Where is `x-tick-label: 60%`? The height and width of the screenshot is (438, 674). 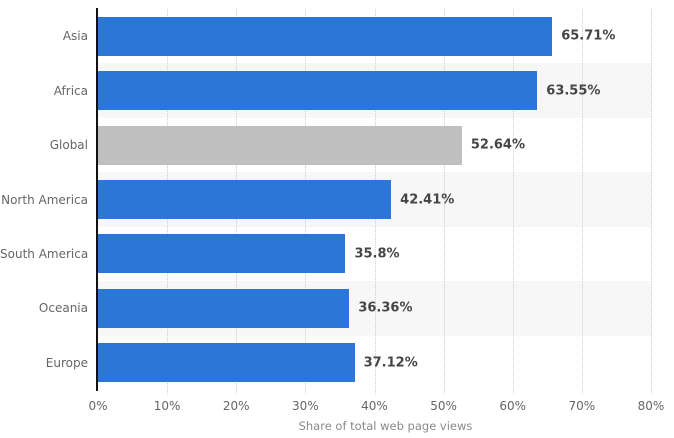
x-tick-label: 60% is located at coordinates (513, 406).